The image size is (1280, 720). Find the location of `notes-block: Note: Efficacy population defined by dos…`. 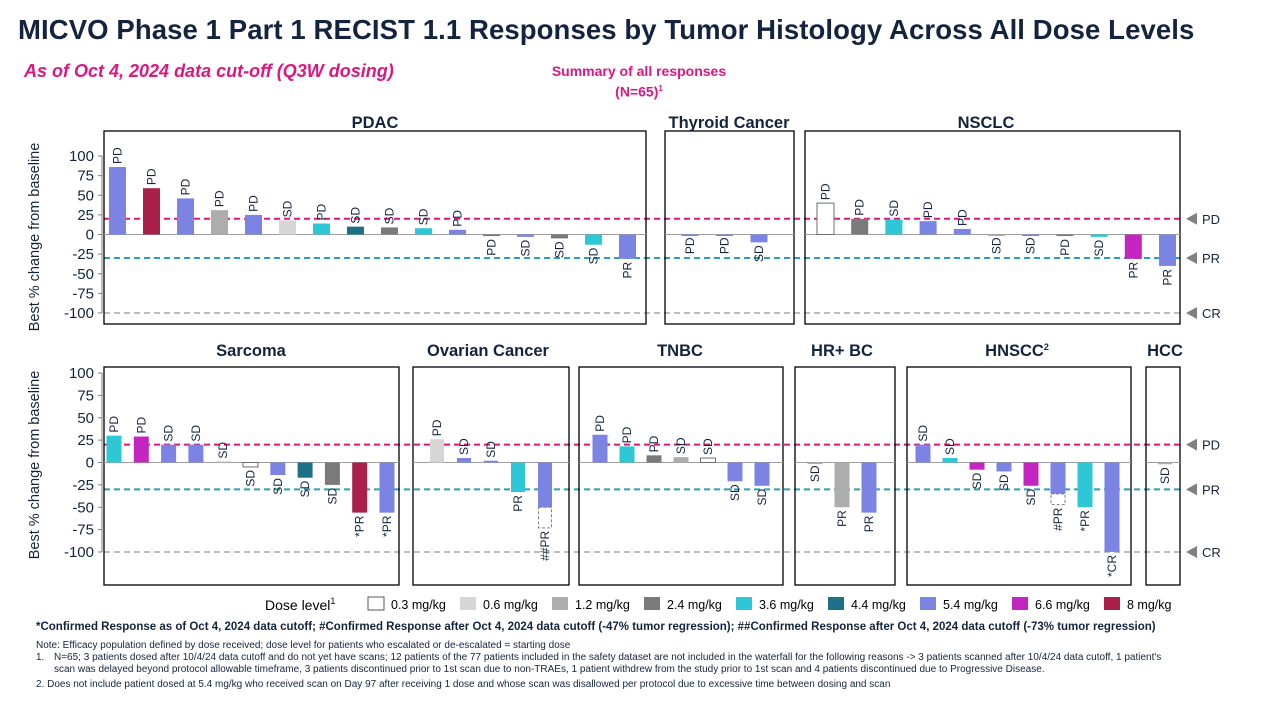

notes-block: Note: Efficacy population defined by dos… is located at coordinates (626, 665).